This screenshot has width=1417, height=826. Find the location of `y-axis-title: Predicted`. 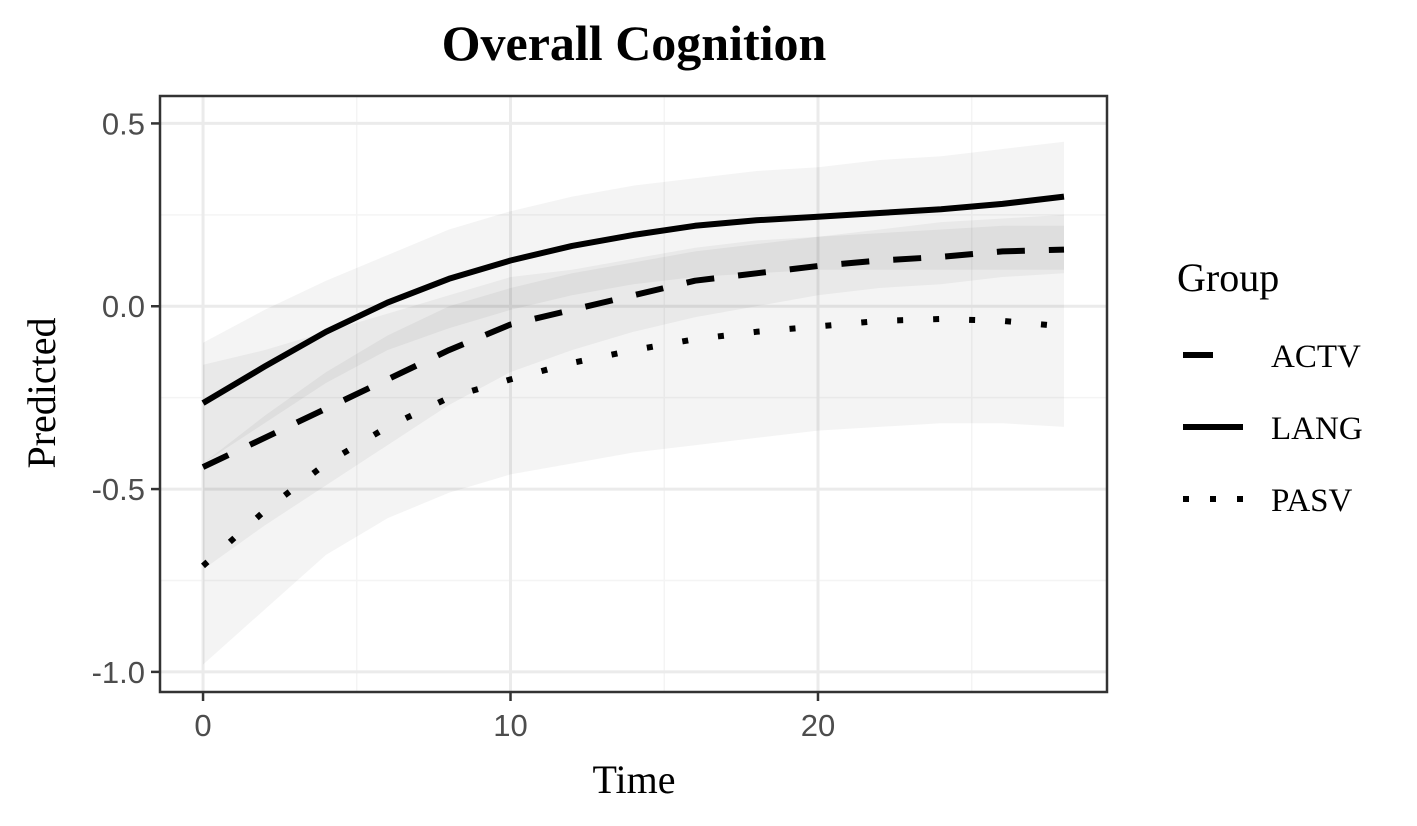

y-axis-title: Predicted is located at coordinates (41, 392).